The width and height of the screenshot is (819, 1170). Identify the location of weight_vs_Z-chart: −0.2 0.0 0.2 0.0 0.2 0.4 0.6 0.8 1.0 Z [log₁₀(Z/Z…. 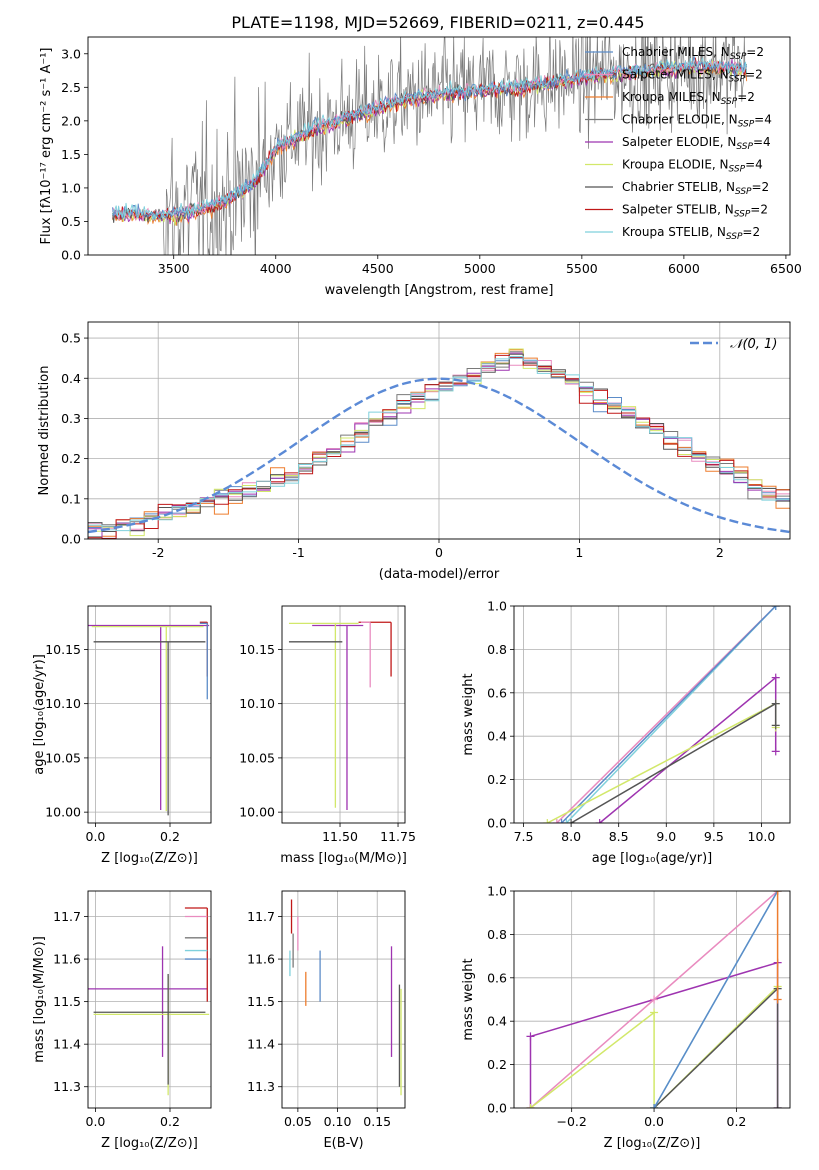
(626, 1017).